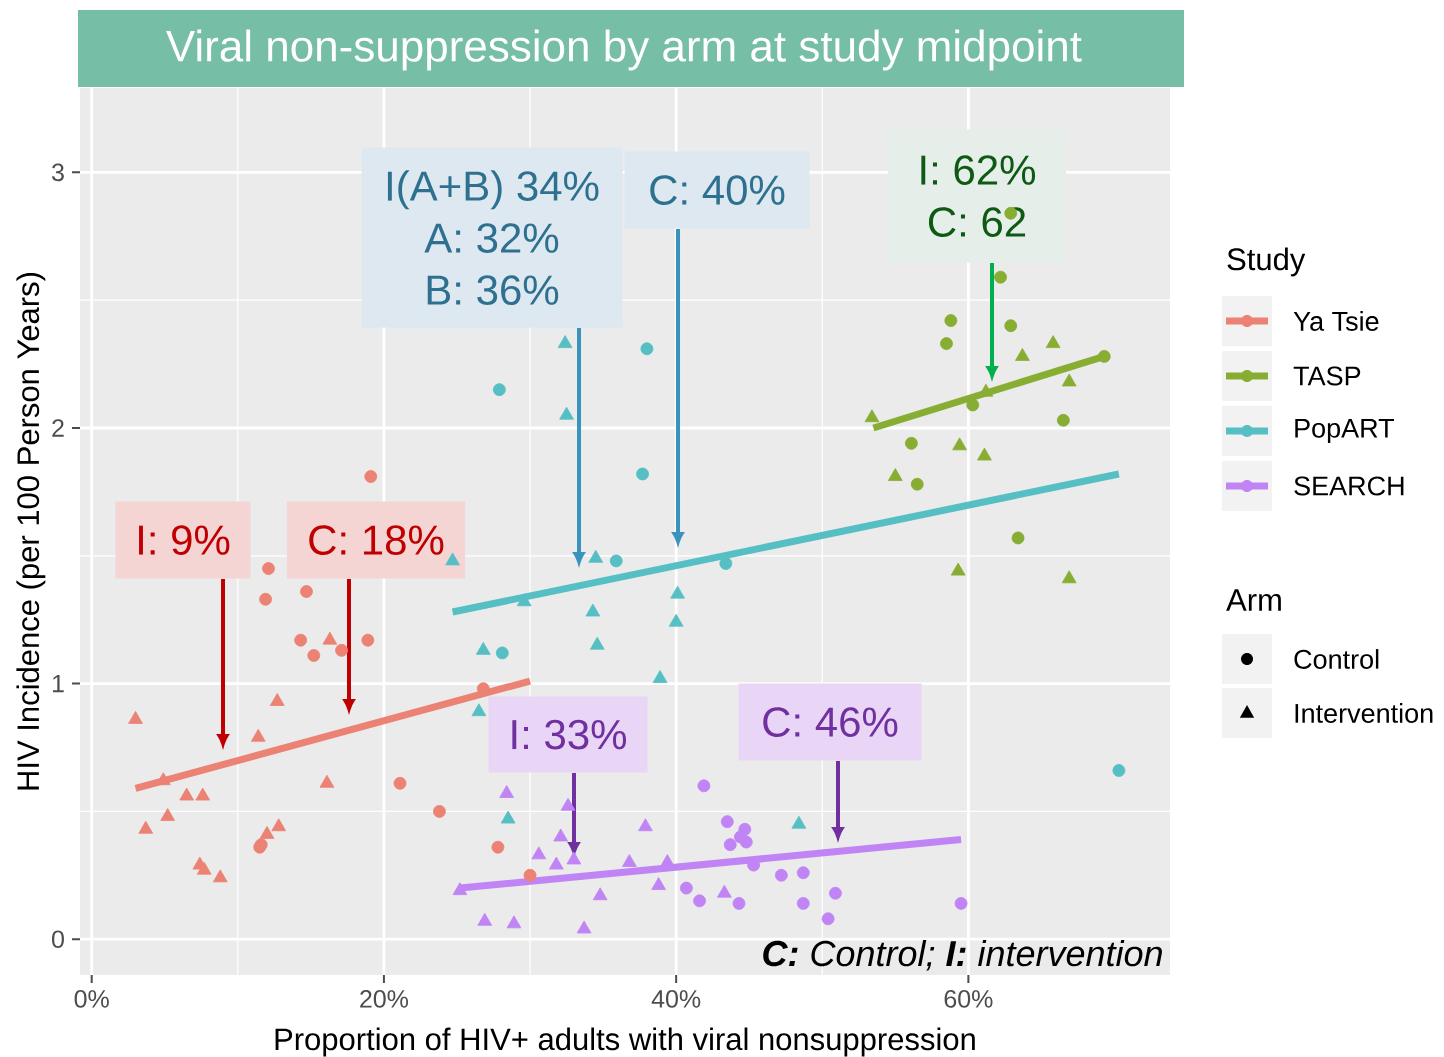 The height and width of the screenshot is (1057, 1444). I want to click on y-tick-label: 0, so click(58, 939).